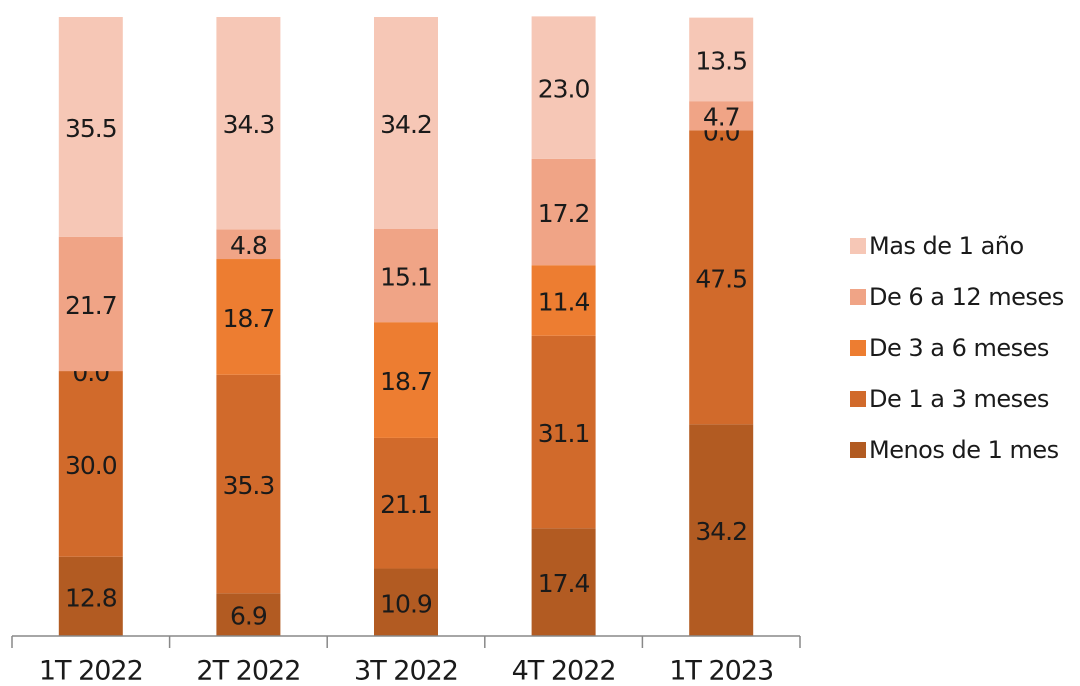  I want to click on value-label: 47.5, so click(721, 278).